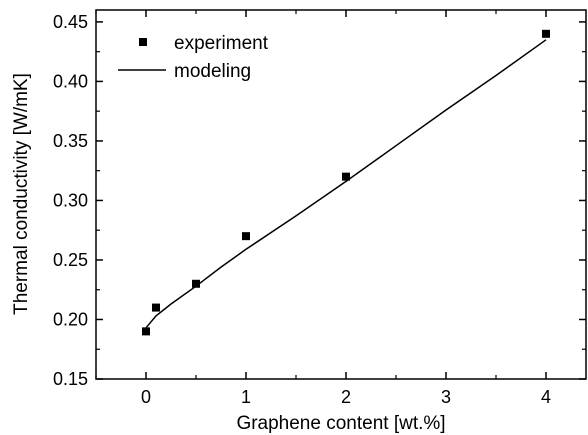 The image size is (588, 435). What do you see at coordinates (546, 397) in the screenshot?
I see `x-tick-label: 4` at bounding box center [546, 397].